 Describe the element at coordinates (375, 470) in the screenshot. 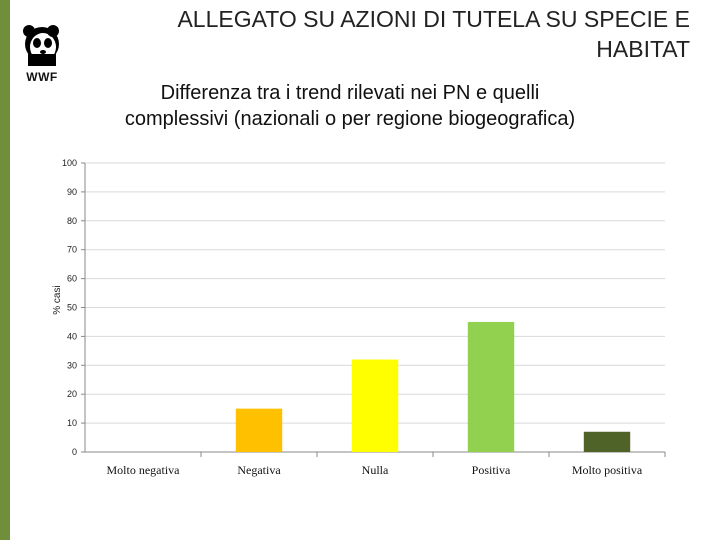

I see `x-tick-label: Nulla` at that location.